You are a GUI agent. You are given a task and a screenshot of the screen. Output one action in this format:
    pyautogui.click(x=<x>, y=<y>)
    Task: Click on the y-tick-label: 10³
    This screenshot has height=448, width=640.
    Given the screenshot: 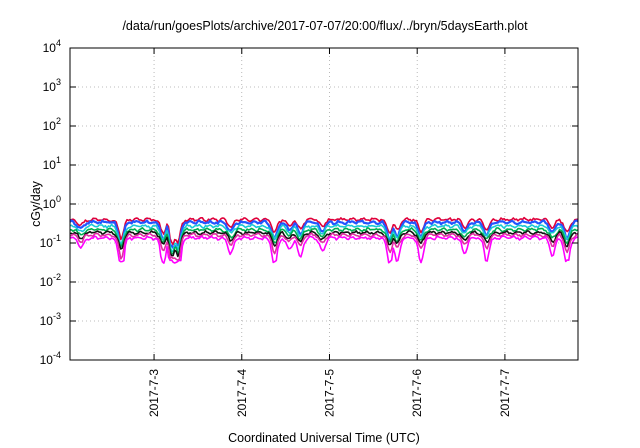 What is the action you would take?
    pyautogui.click(x=52, y=85)
    